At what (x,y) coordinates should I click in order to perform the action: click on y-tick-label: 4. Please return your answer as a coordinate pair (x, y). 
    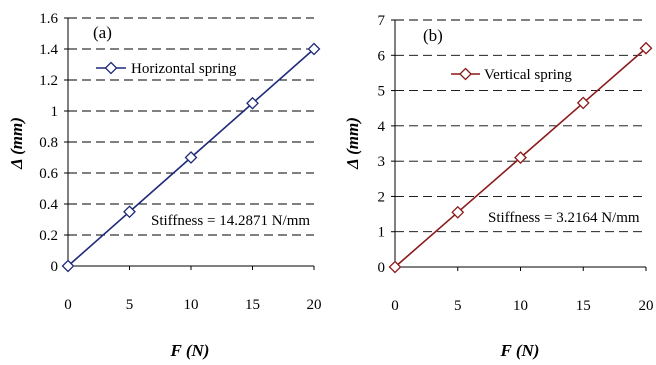
    Looking at the image, I should click on (382, 127).